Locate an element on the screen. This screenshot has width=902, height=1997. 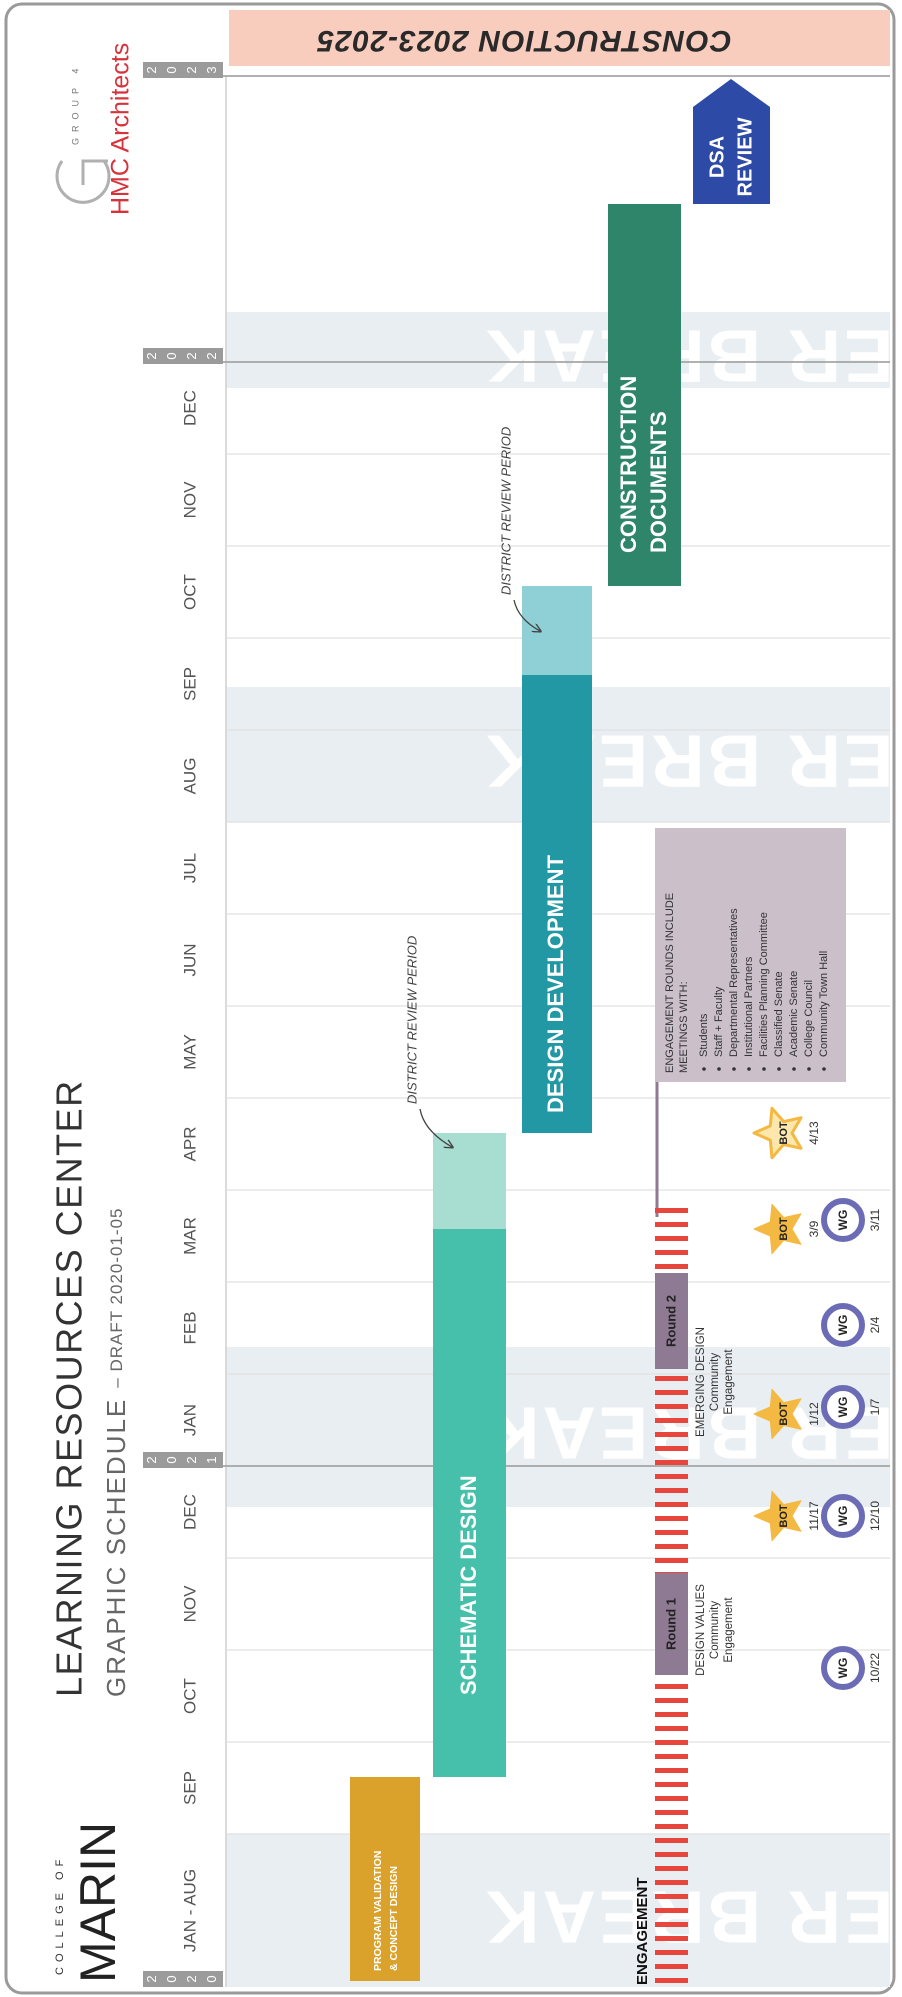
note-item: Classified Senate is located at coordinates (779, 1014).